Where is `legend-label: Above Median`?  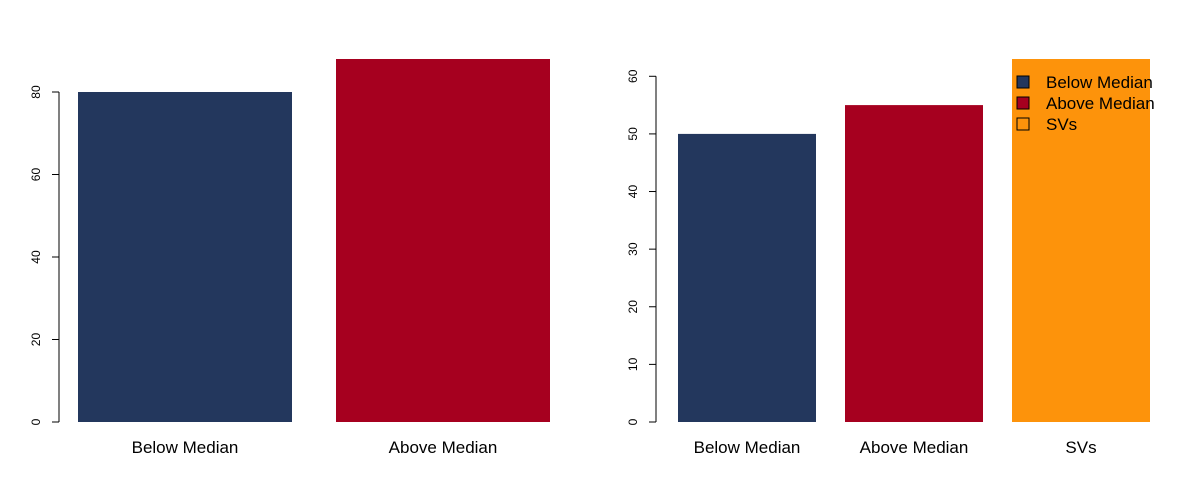 legend-label: Above Median is located at coordinates (1100, 103).